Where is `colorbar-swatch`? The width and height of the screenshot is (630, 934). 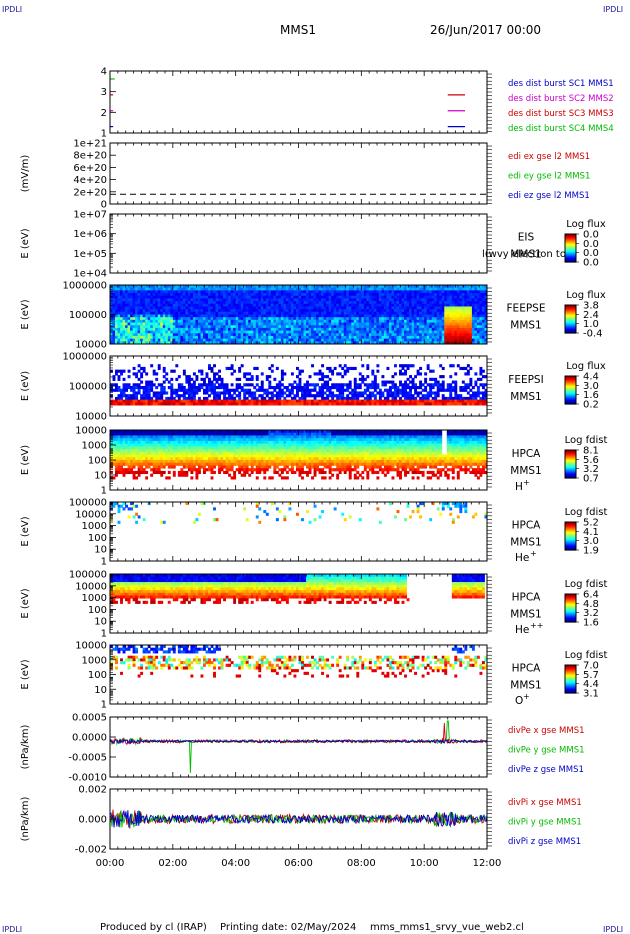 colorbar-swatch is located at coordinates (570, 322).